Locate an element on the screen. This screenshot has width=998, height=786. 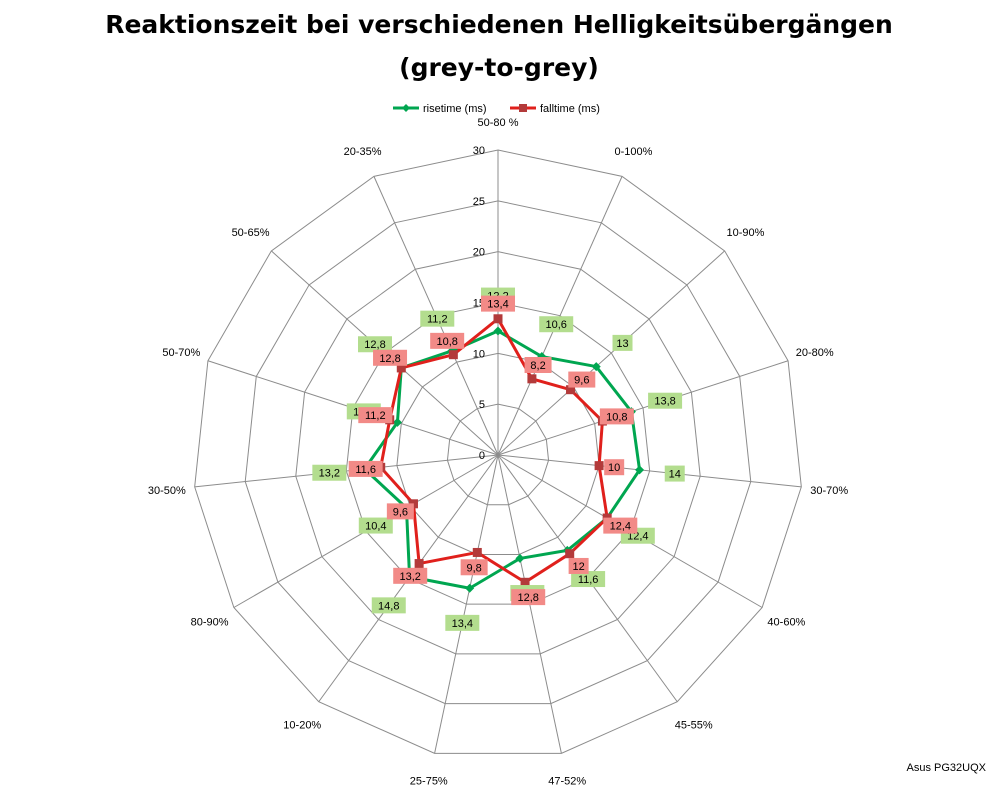
category-label: 25-75% is located at coordinates (429, 781).